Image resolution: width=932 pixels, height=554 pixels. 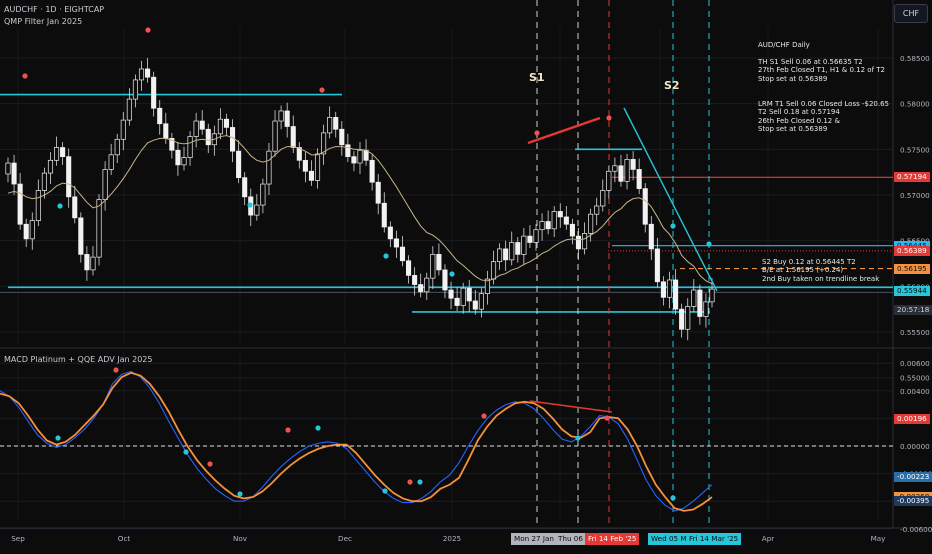 I want to click on time-tick-label: Dec, so click(x=345, y=538).